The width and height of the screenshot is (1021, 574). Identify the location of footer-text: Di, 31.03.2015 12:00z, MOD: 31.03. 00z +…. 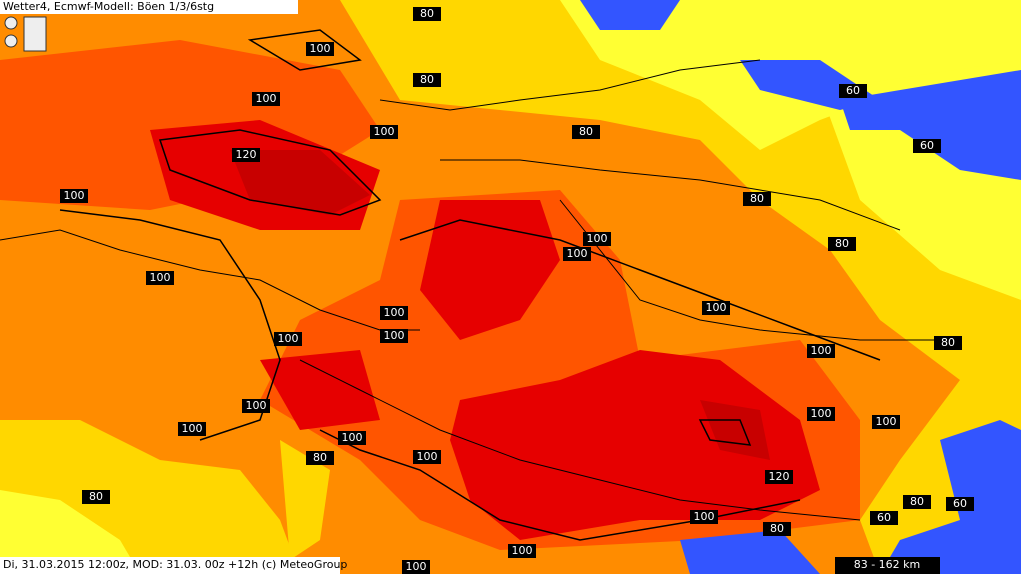
(175, 564).